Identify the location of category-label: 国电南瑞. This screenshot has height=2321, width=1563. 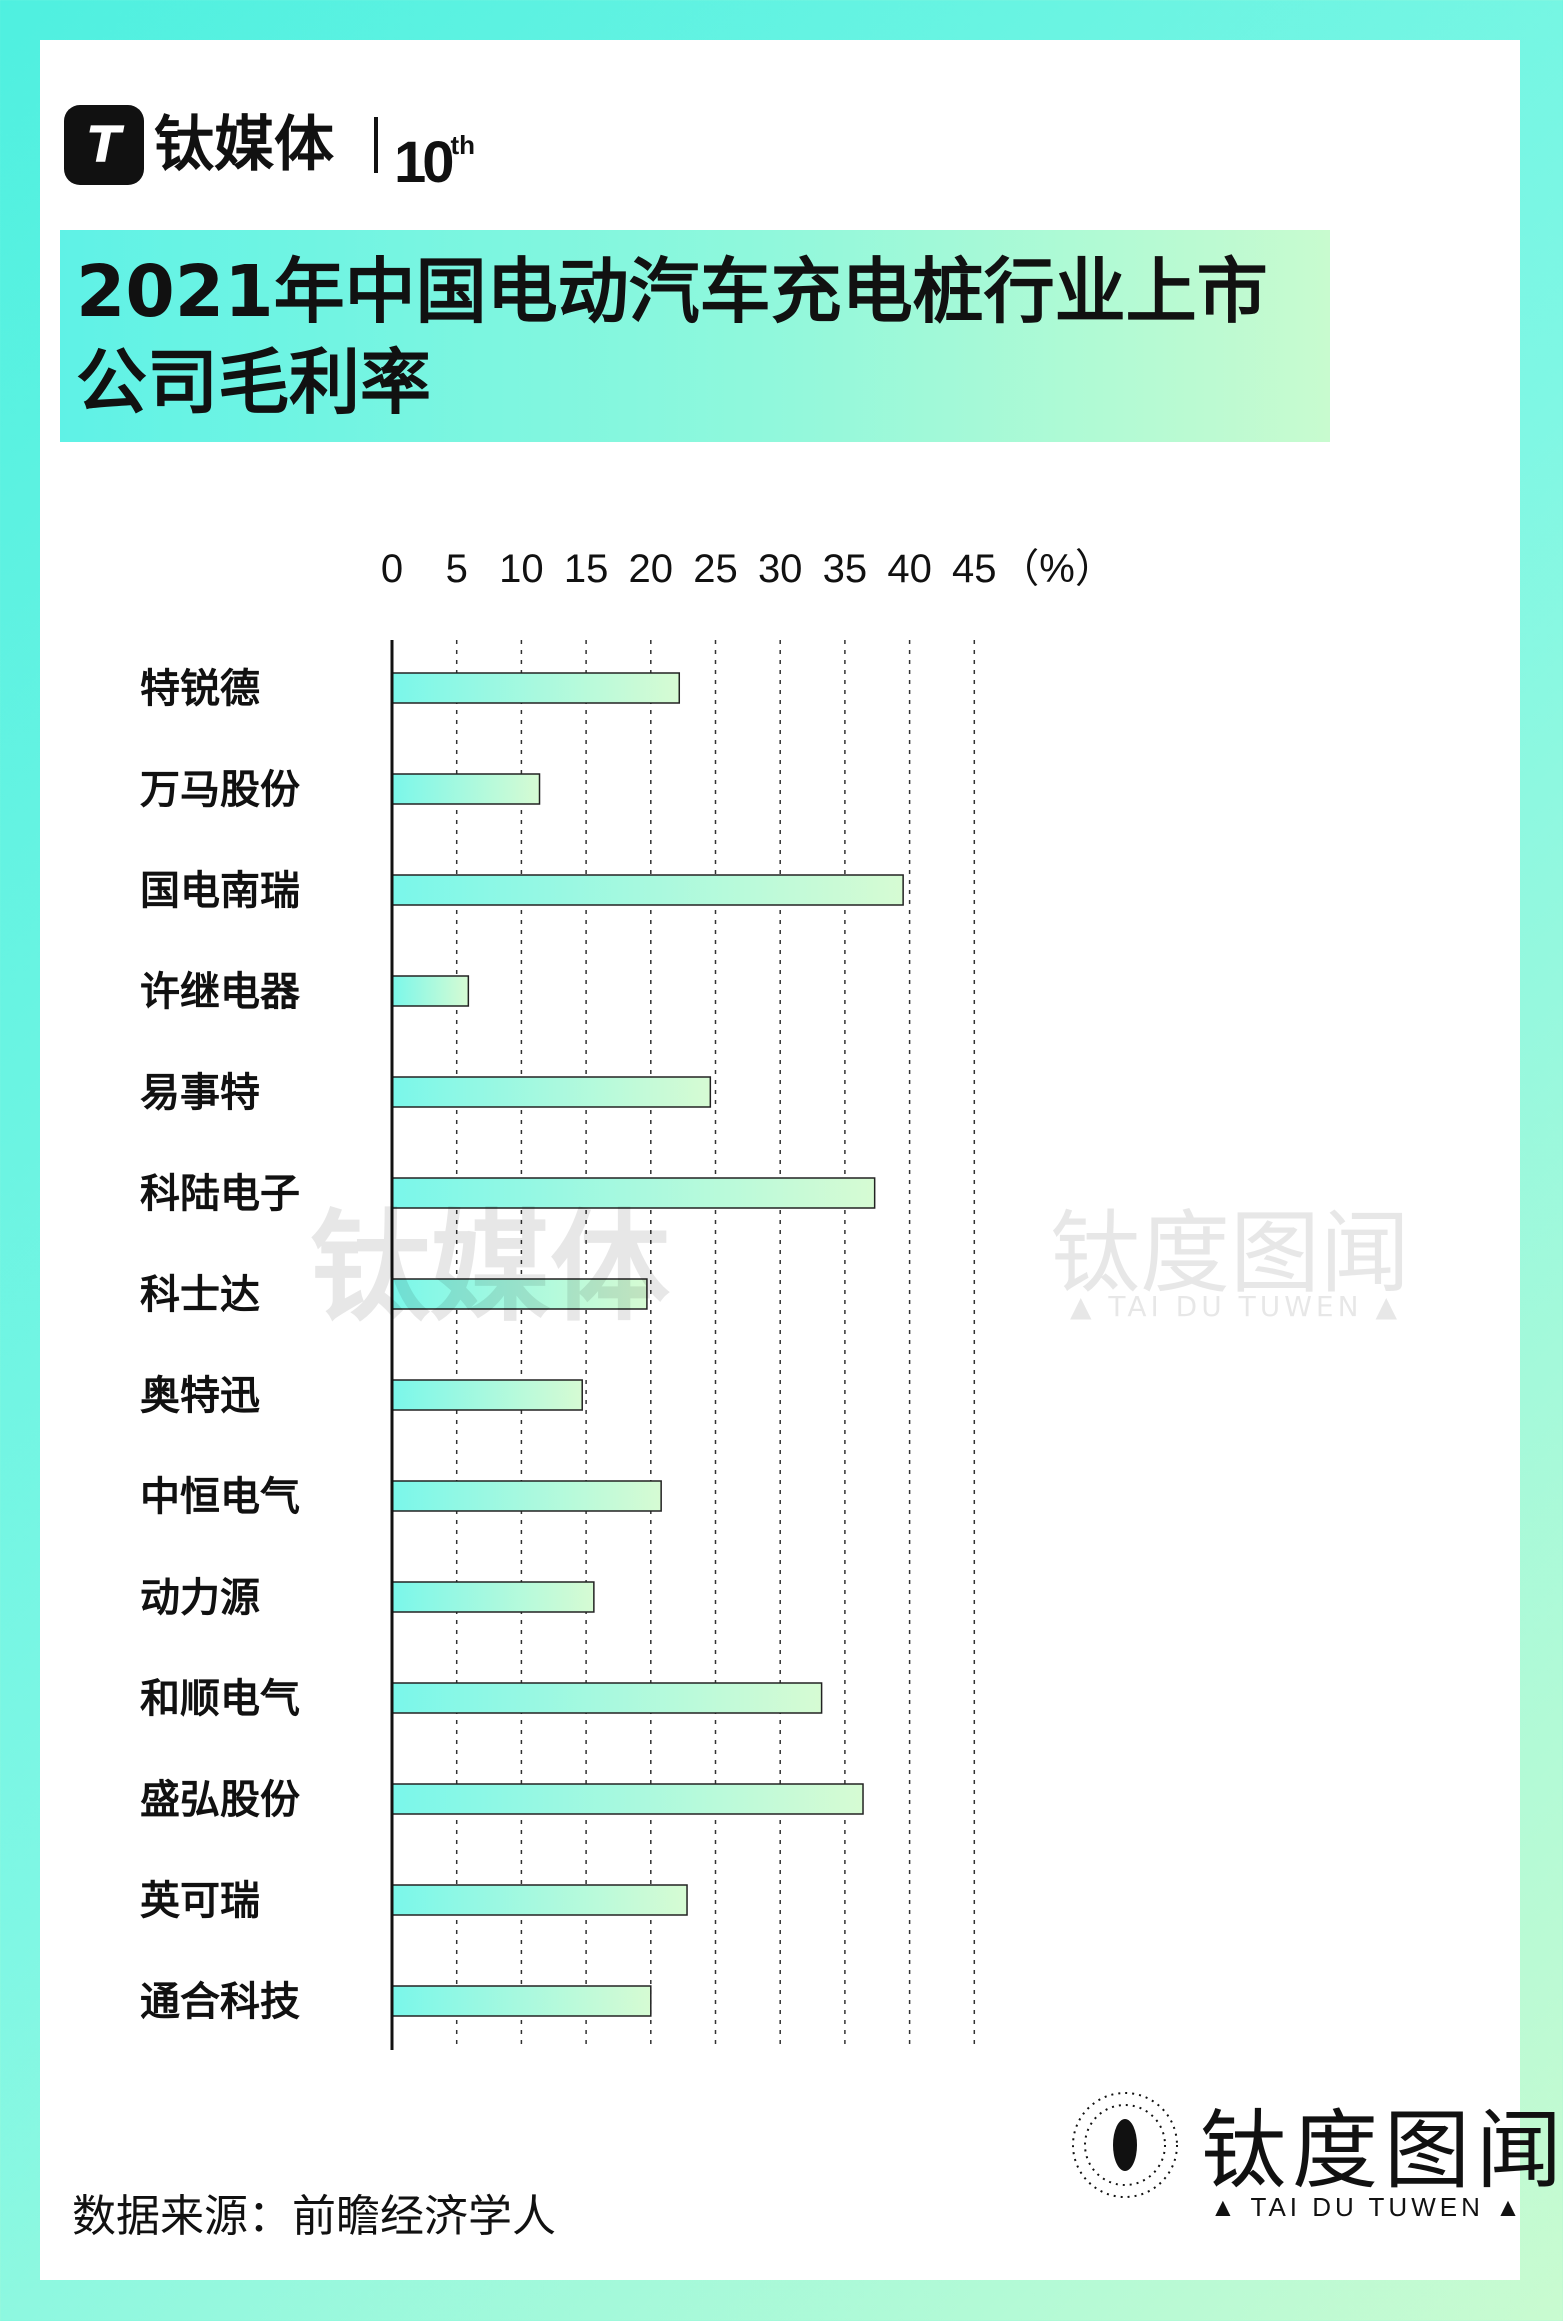
(220, 891).